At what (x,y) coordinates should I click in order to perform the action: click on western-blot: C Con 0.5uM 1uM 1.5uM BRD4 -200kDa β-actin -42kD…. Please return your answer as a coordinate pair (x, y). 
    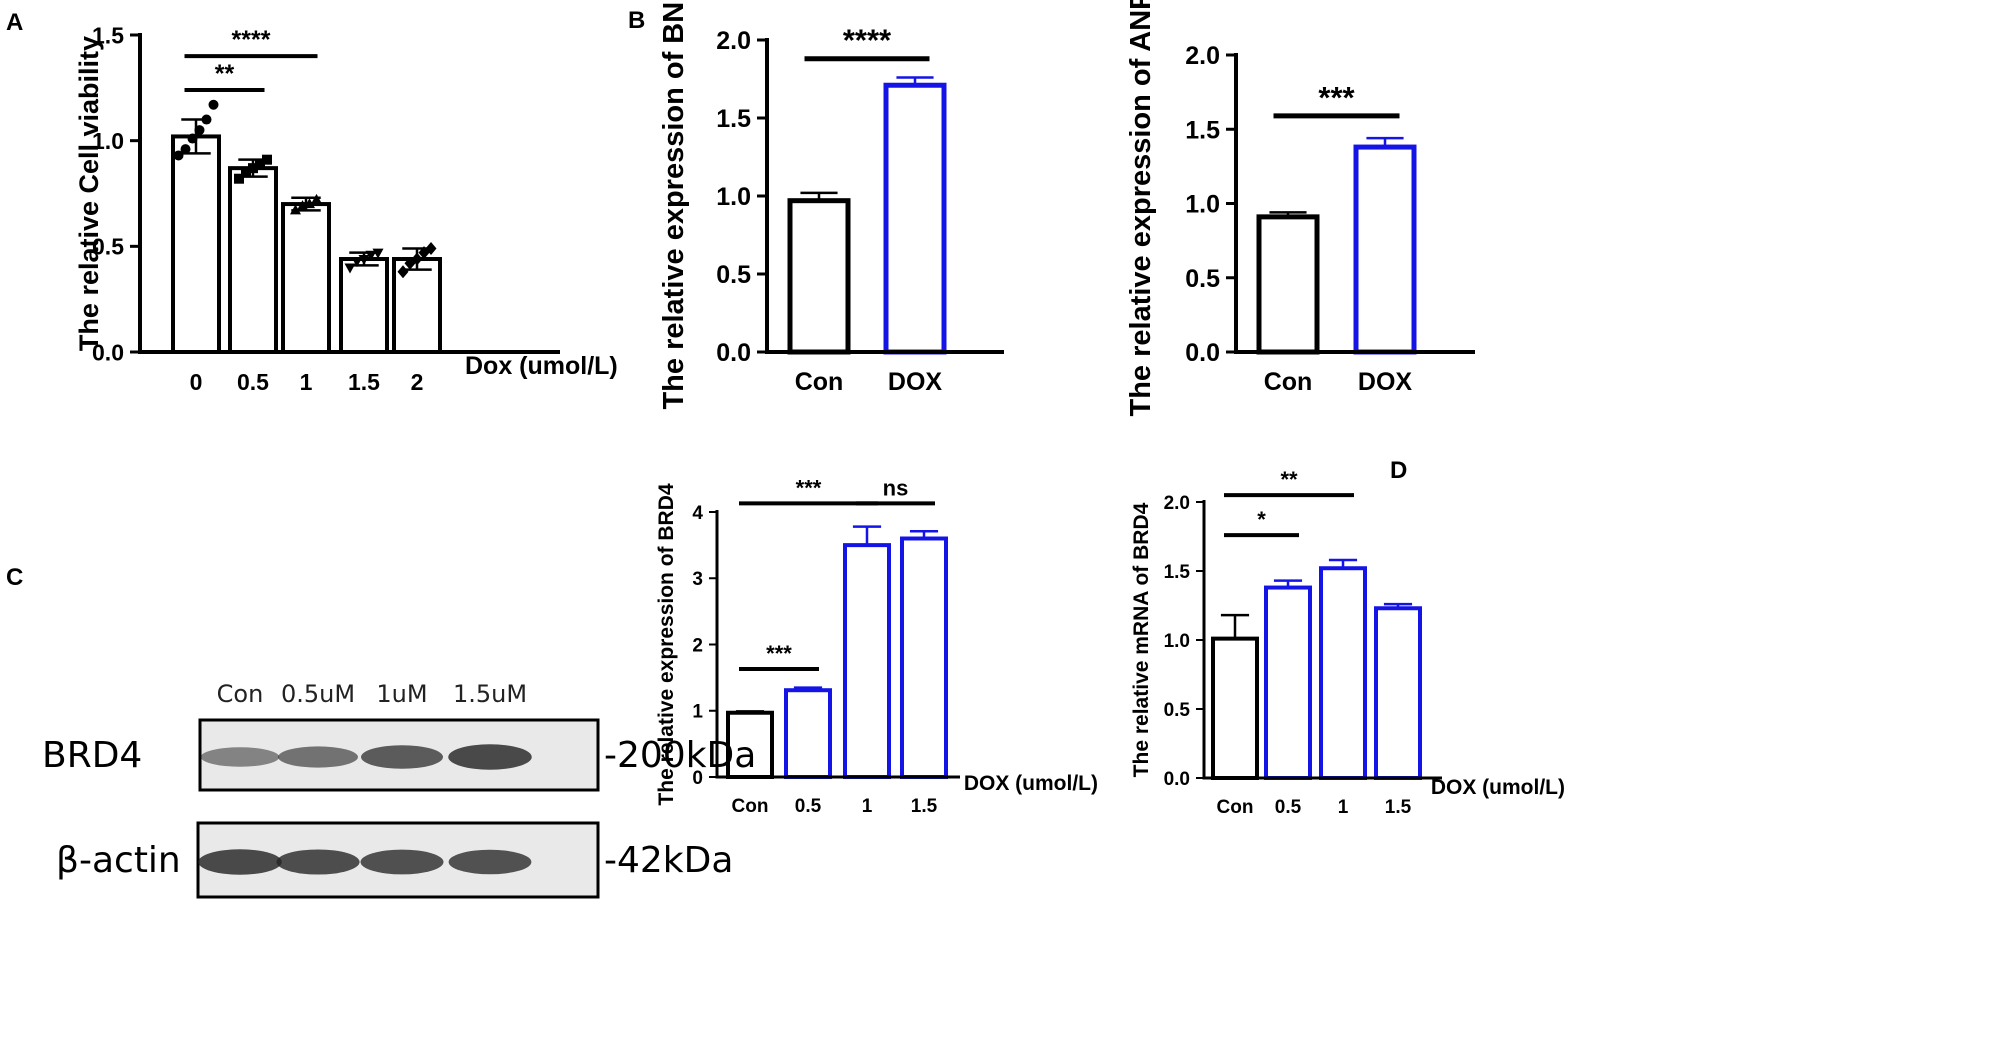
    Looking at the image, I should click on (381, 731).